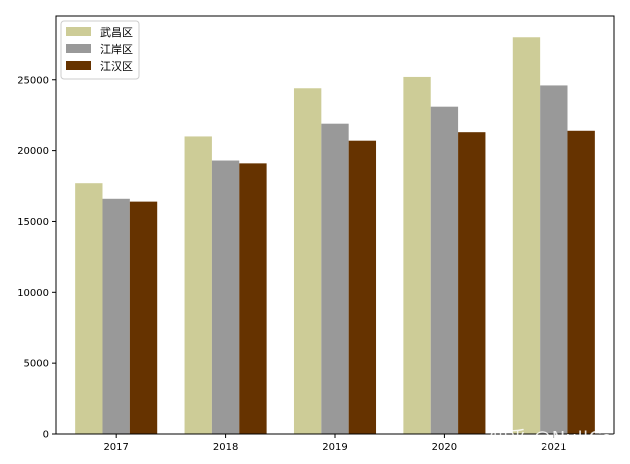 The image size is (630, 464). What do you see at coordinates (555, 438) in the screenshot?
I see `watermark: 知乎 @NullCat` at bounding box center [555, 438].